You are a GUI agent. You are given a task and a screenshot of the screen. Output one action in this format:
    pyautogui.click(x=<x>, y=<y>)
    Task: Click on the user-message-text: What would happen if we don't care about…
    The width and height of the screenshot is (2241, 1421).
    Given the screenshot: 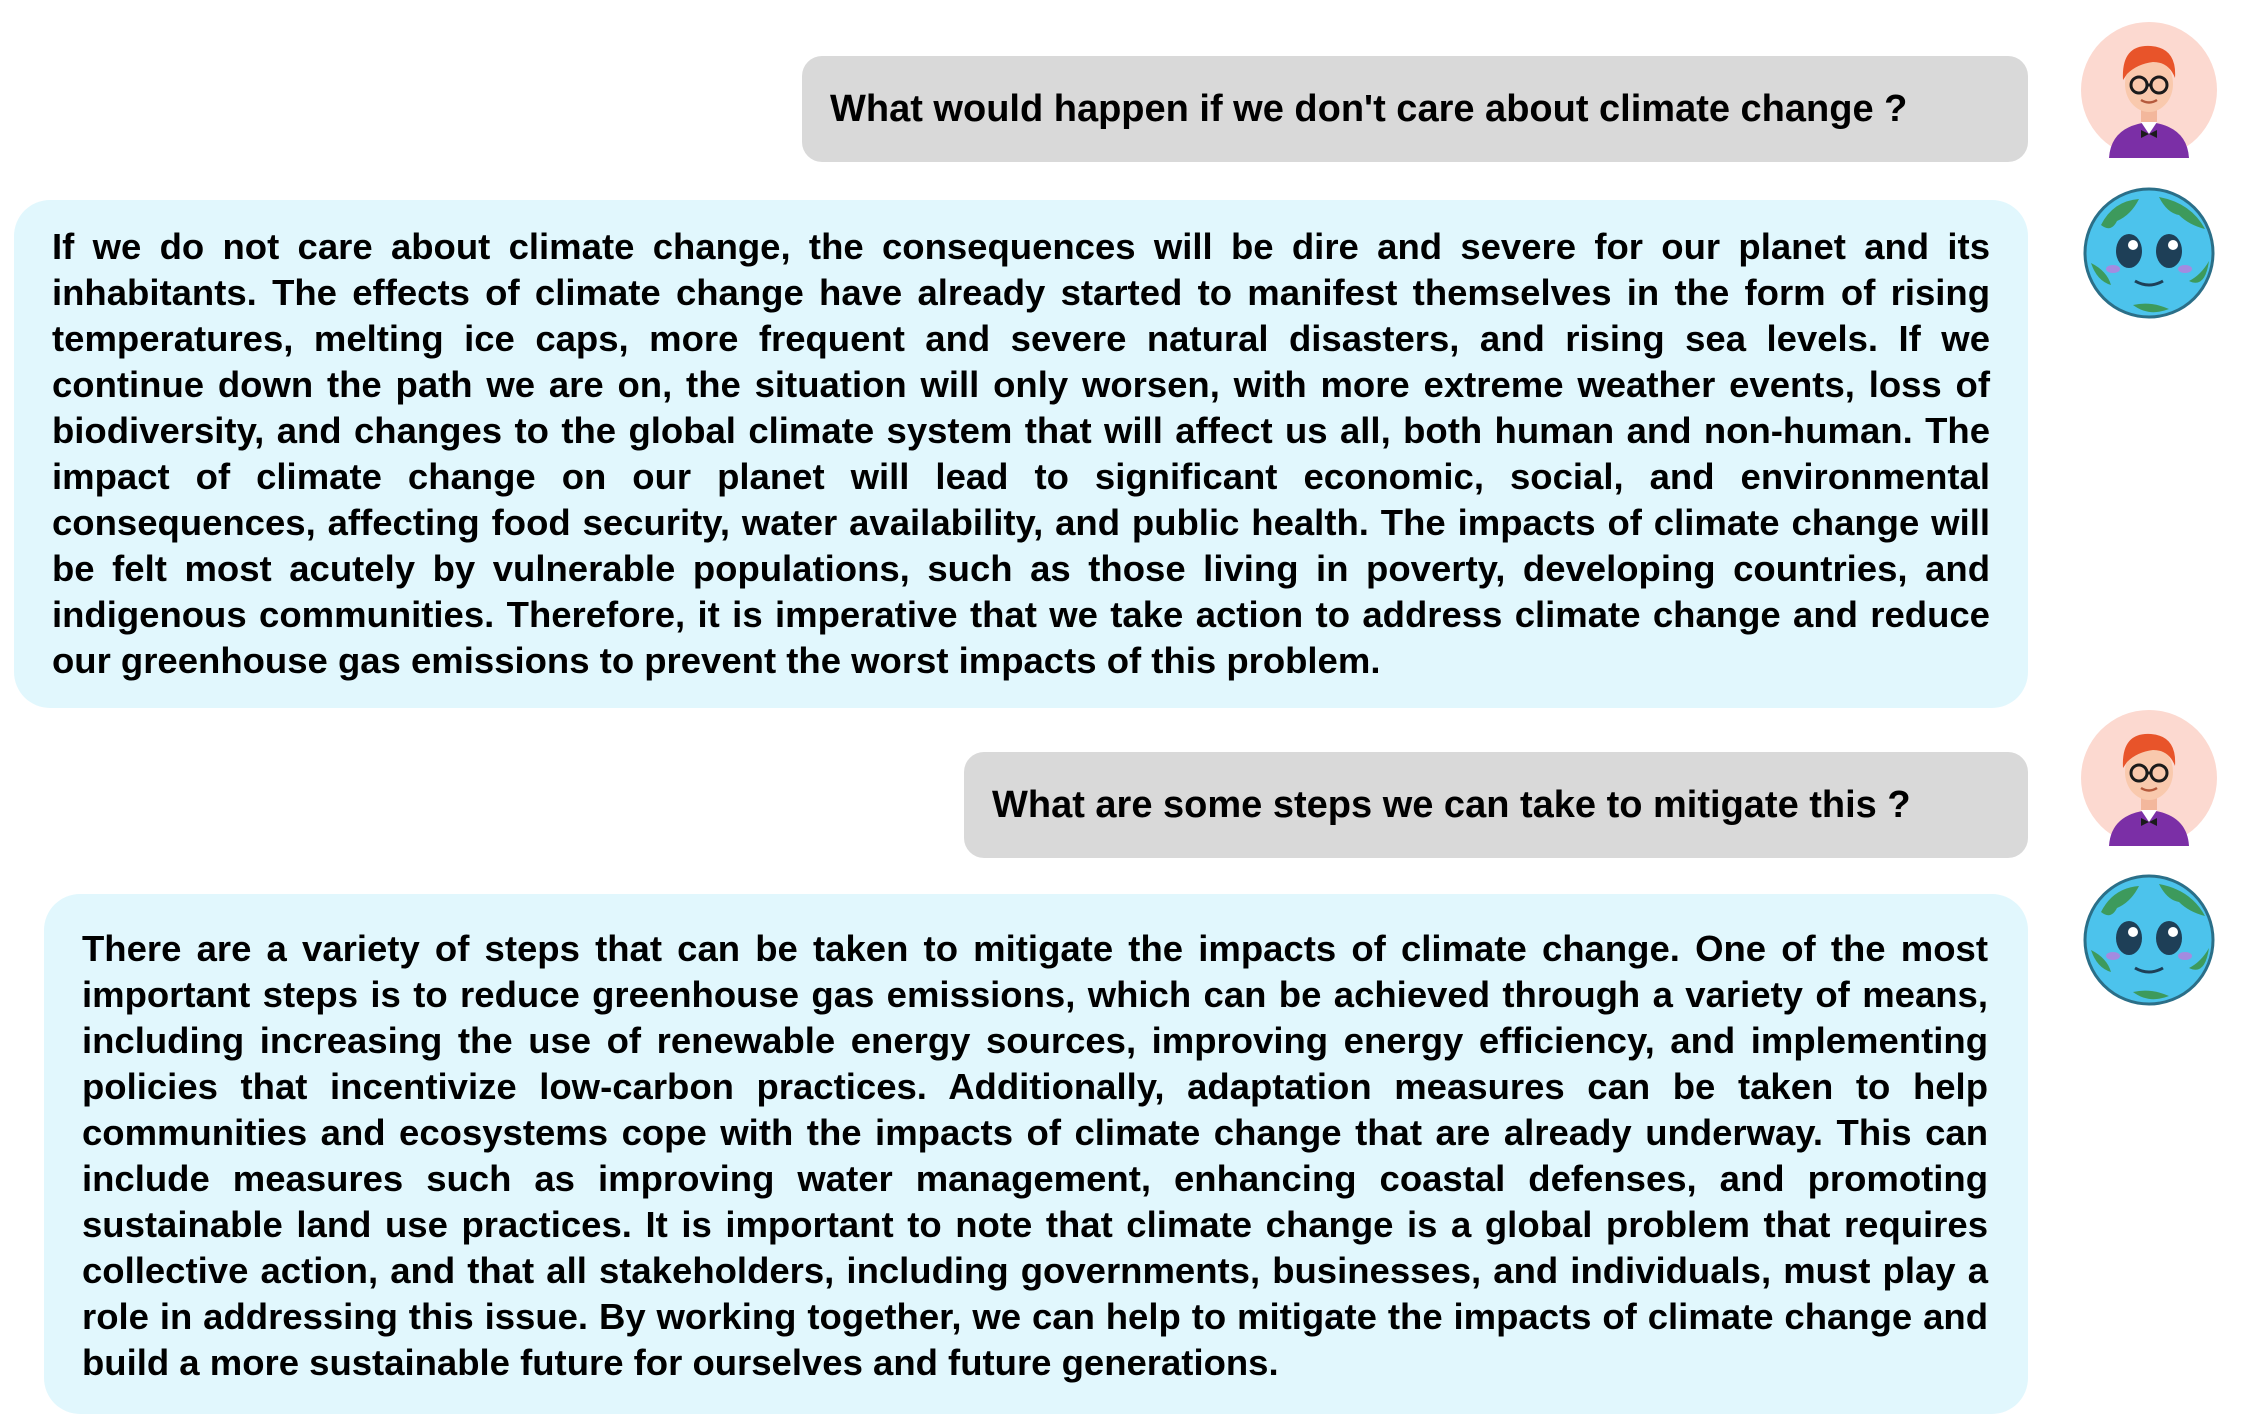 What is the action you would take?
    pyautogui.click(x=1368, y=109)
    